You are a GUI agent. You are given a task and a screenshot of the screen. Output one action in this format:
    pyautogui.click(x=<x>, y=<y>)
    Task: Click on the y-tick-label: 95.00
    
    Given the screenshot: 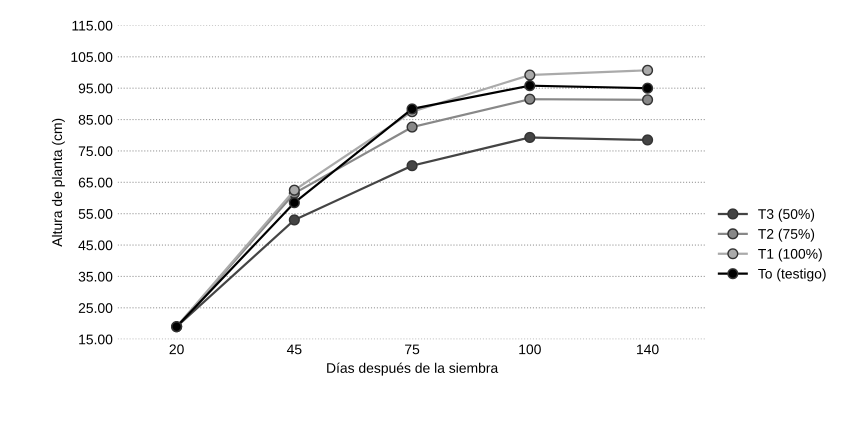 What is the action you would take?
    pyautogui.click(x=95, y=89)
    